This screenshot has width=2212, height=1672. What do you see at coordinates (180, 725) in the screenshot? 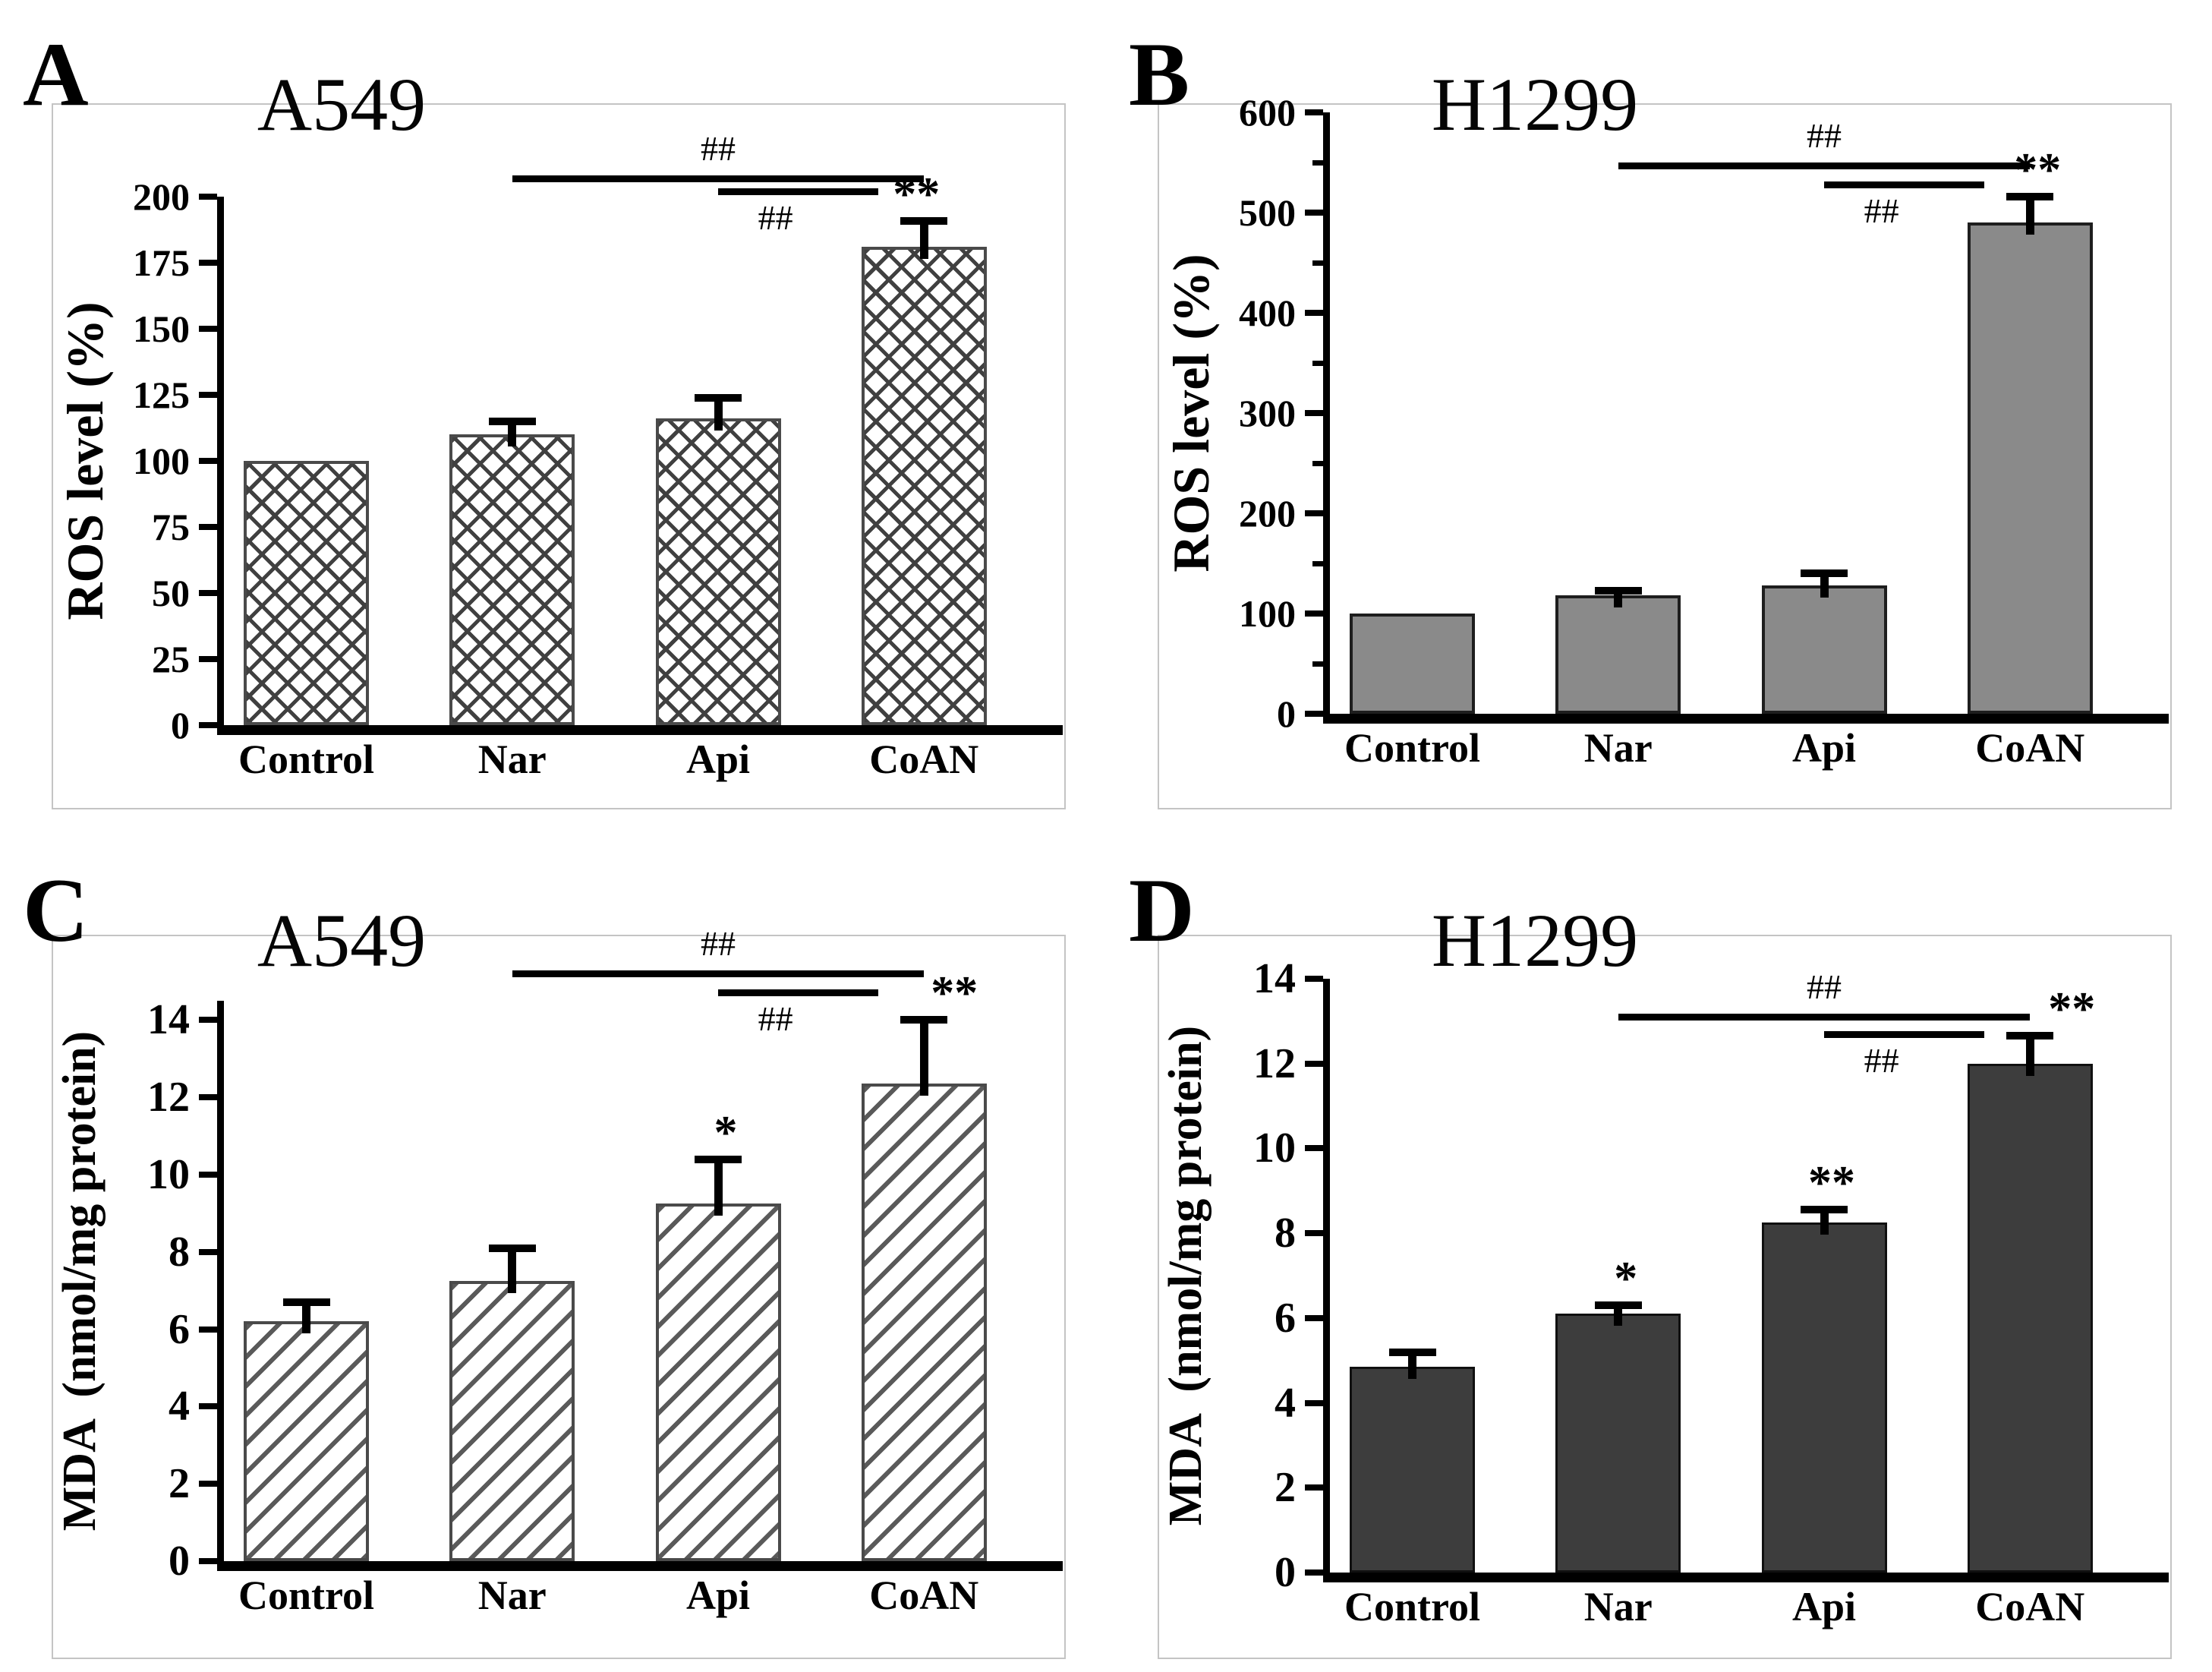
I see `y-tick-label: 0` at bounding box center [180, 725].